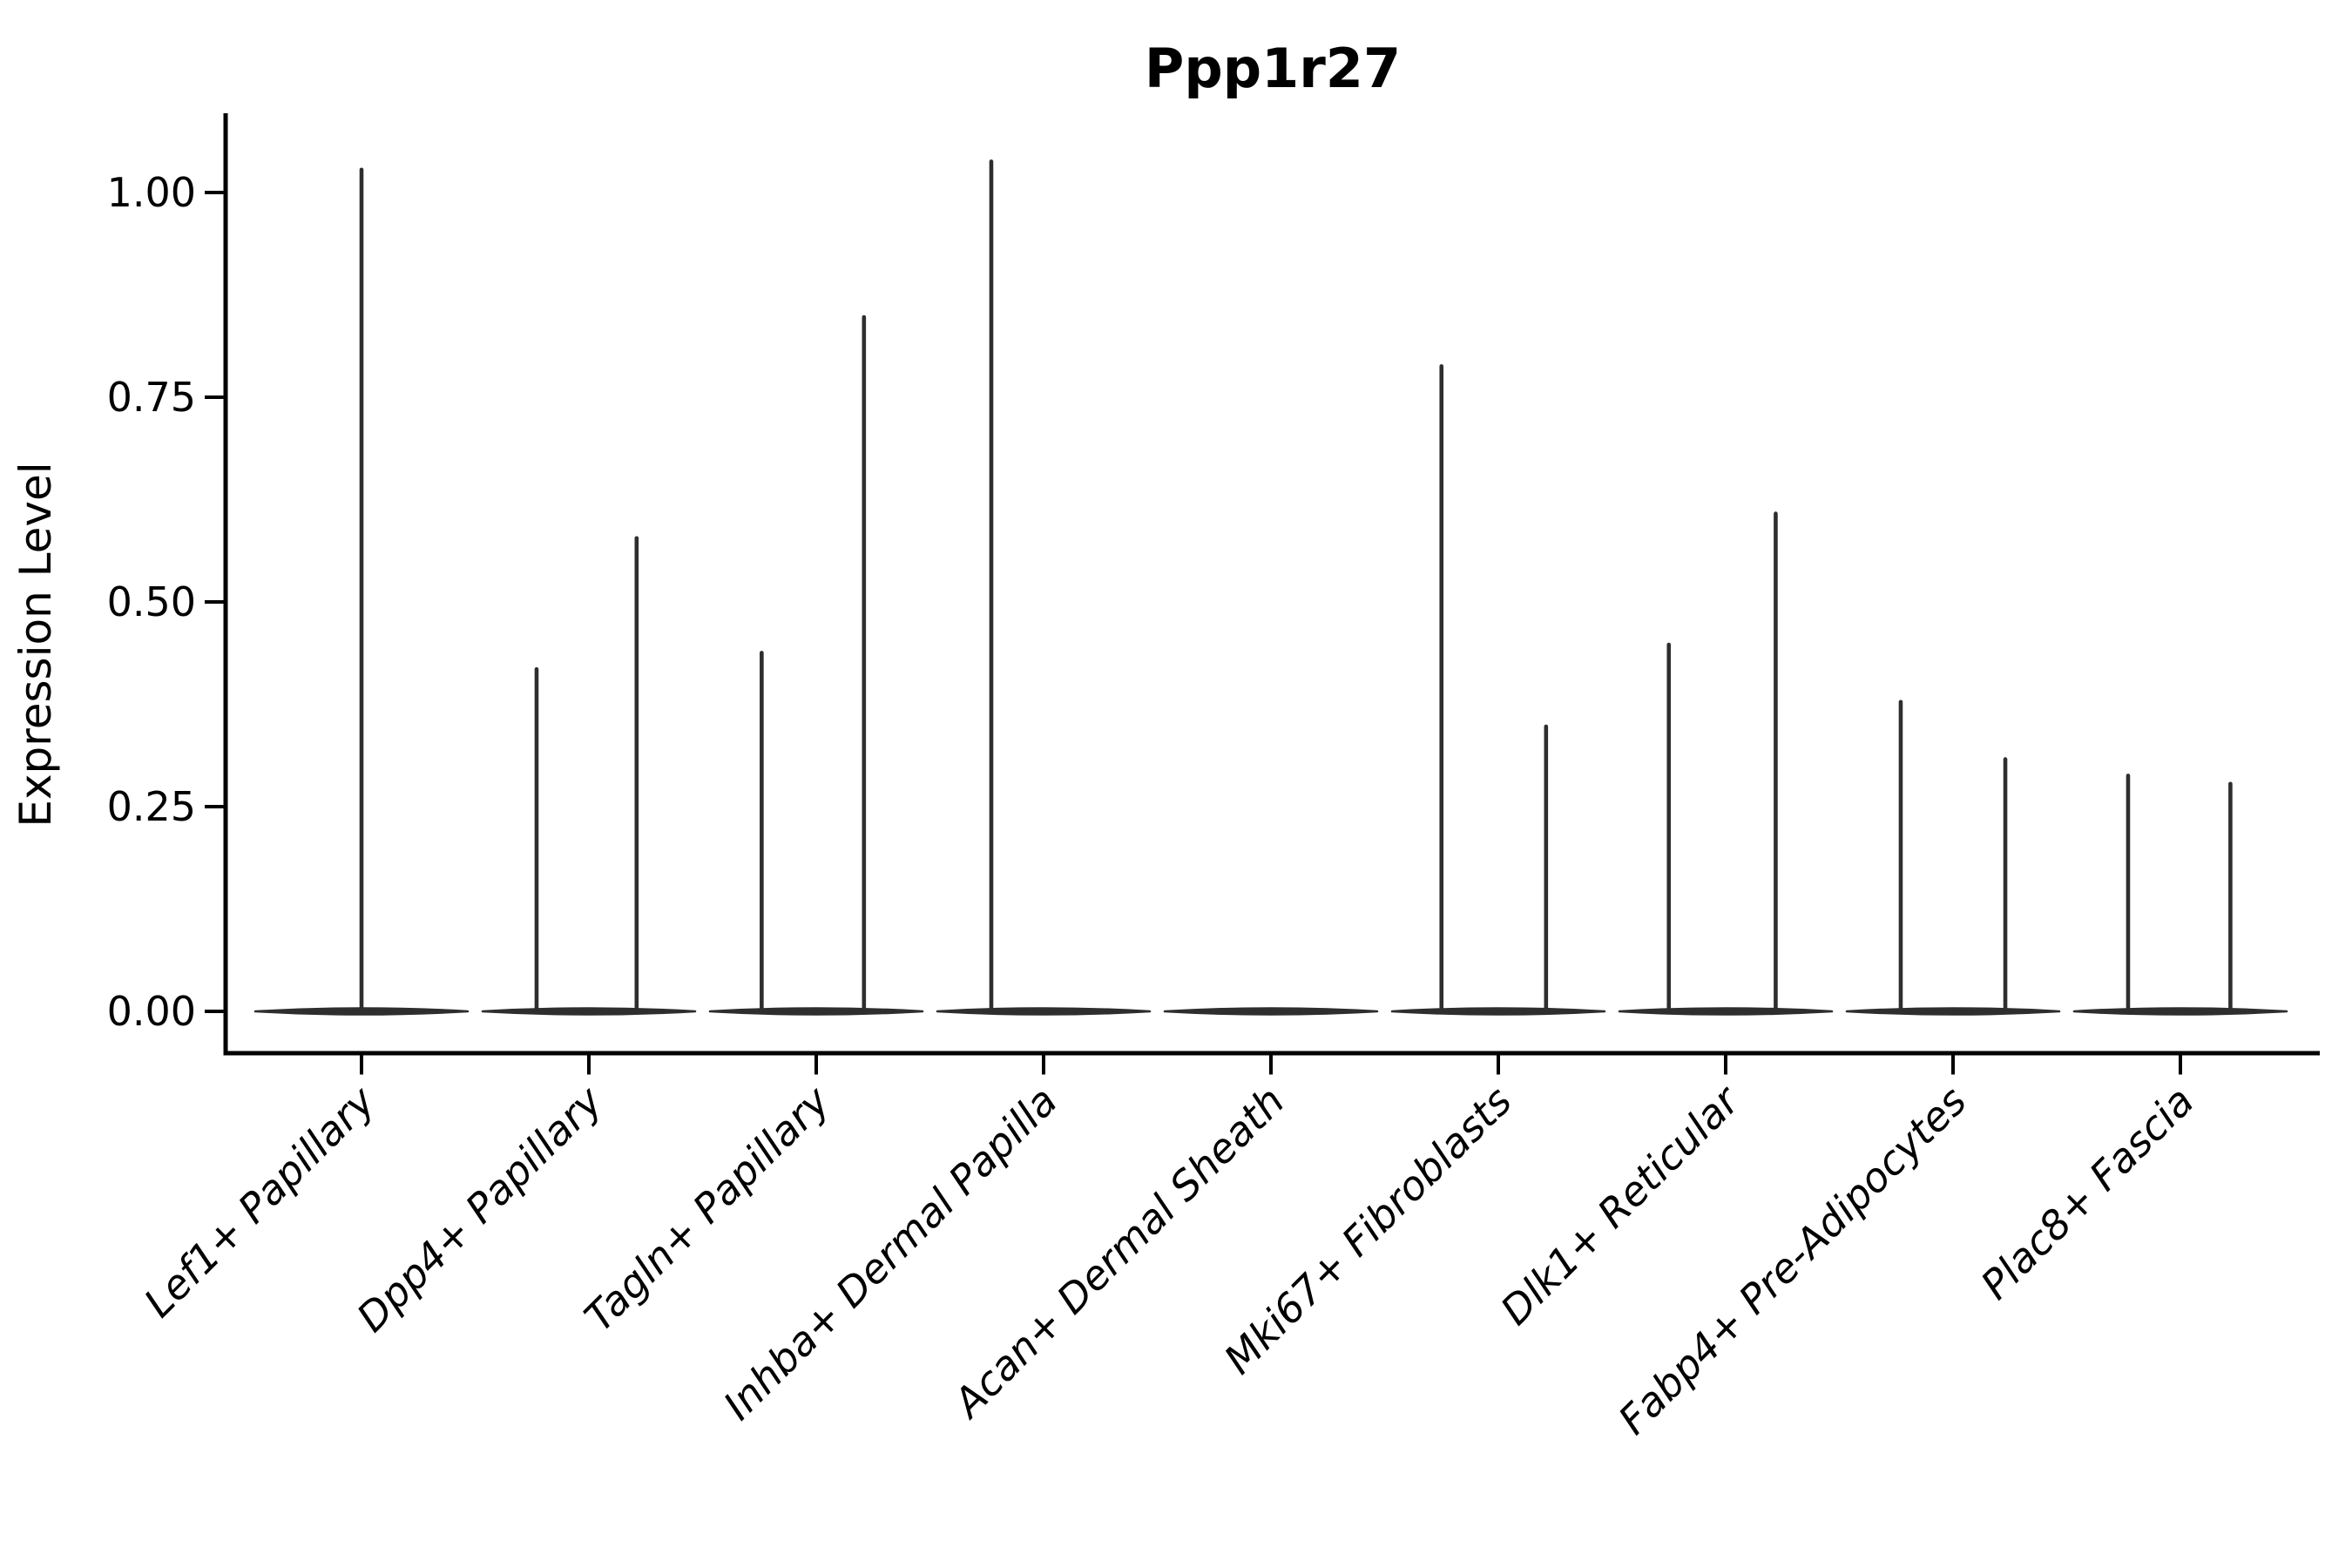  Describe the element at coordinates (151, 1012) in the screenshot. I see `y-tick-label: 0.00` at that location.